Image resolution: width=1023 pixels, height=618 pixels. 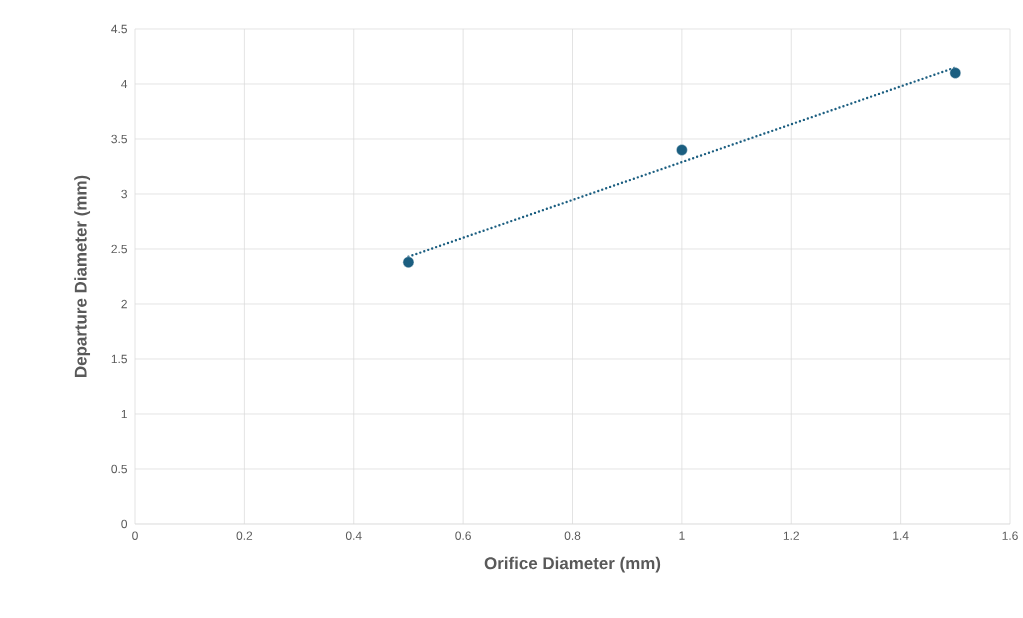 I want to click on y-axis-title: Departure Diameter (mm), so click(x=82, y=276).